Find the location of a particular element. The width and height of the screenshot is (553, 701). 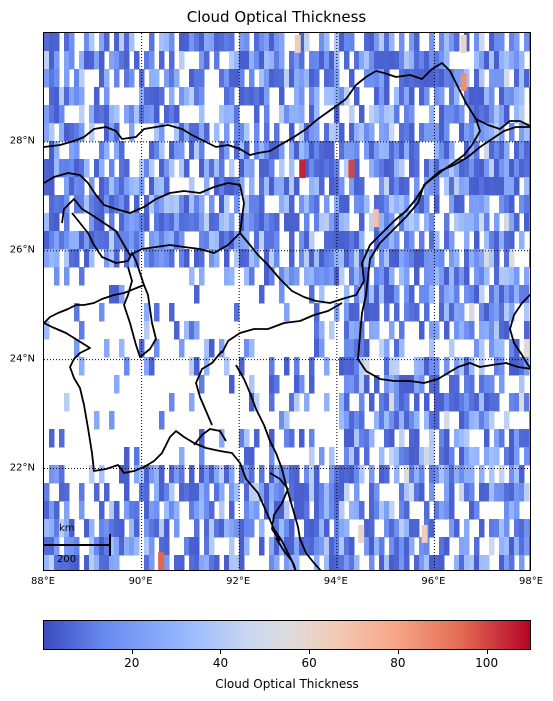

longitude-label: 96°E is located at coordinates (433, 581).